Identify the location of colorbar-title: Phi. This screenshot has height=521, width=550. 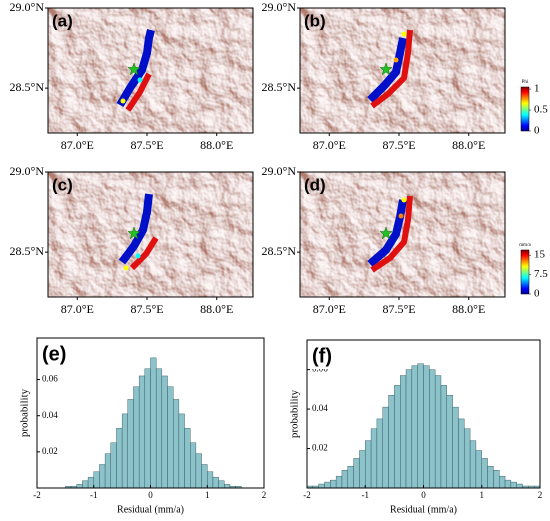
(525, 82).